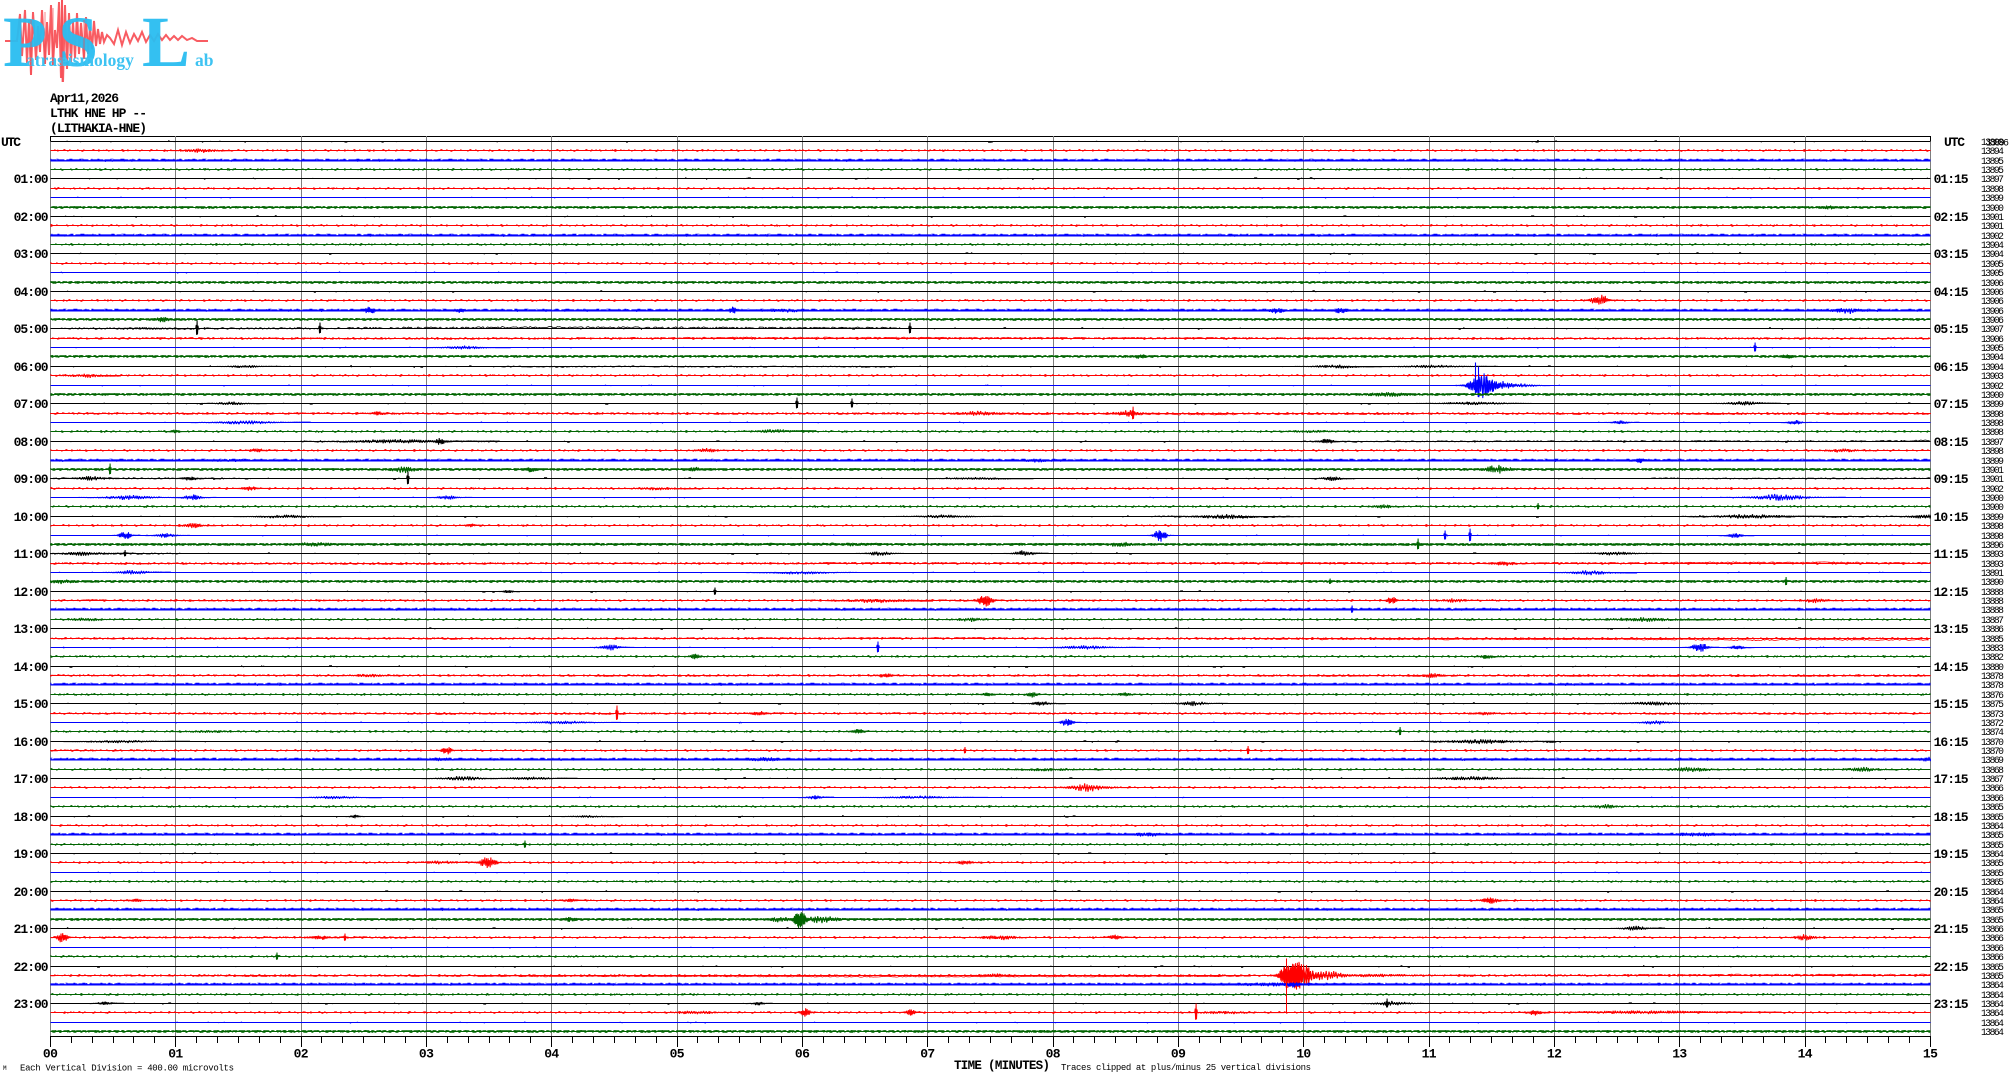  I want to click on svg-text: 13890, so click(1992, 582).